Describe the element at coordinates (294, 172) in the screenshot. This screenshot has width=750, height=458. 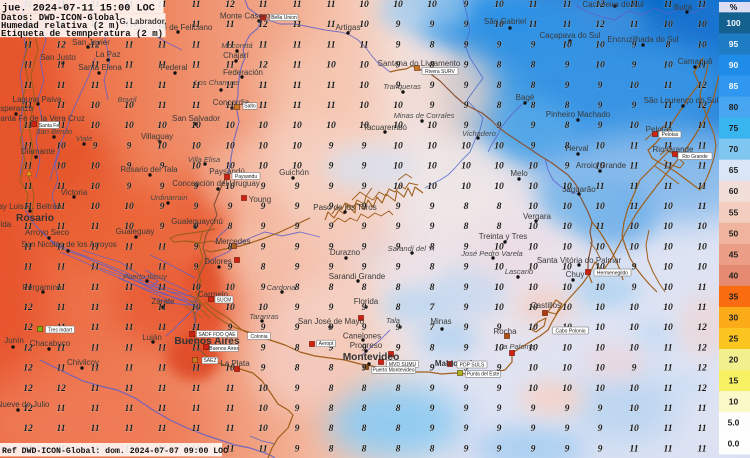
I see `svg-text: Guichón` at that location.